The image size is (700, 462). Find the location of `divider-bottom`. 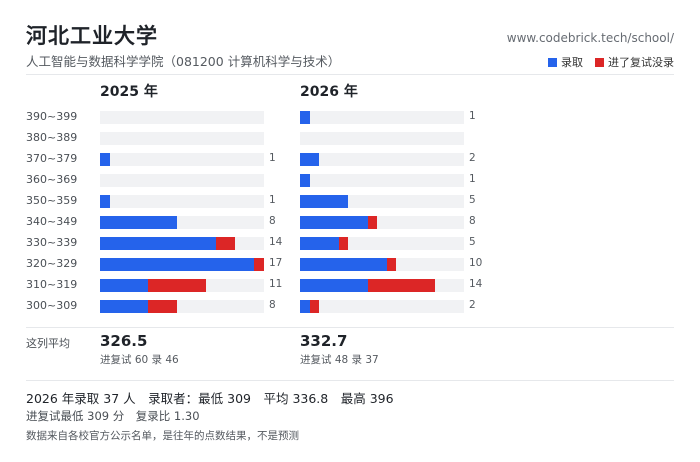

divider-bottom is located at coordinates (350, 380).